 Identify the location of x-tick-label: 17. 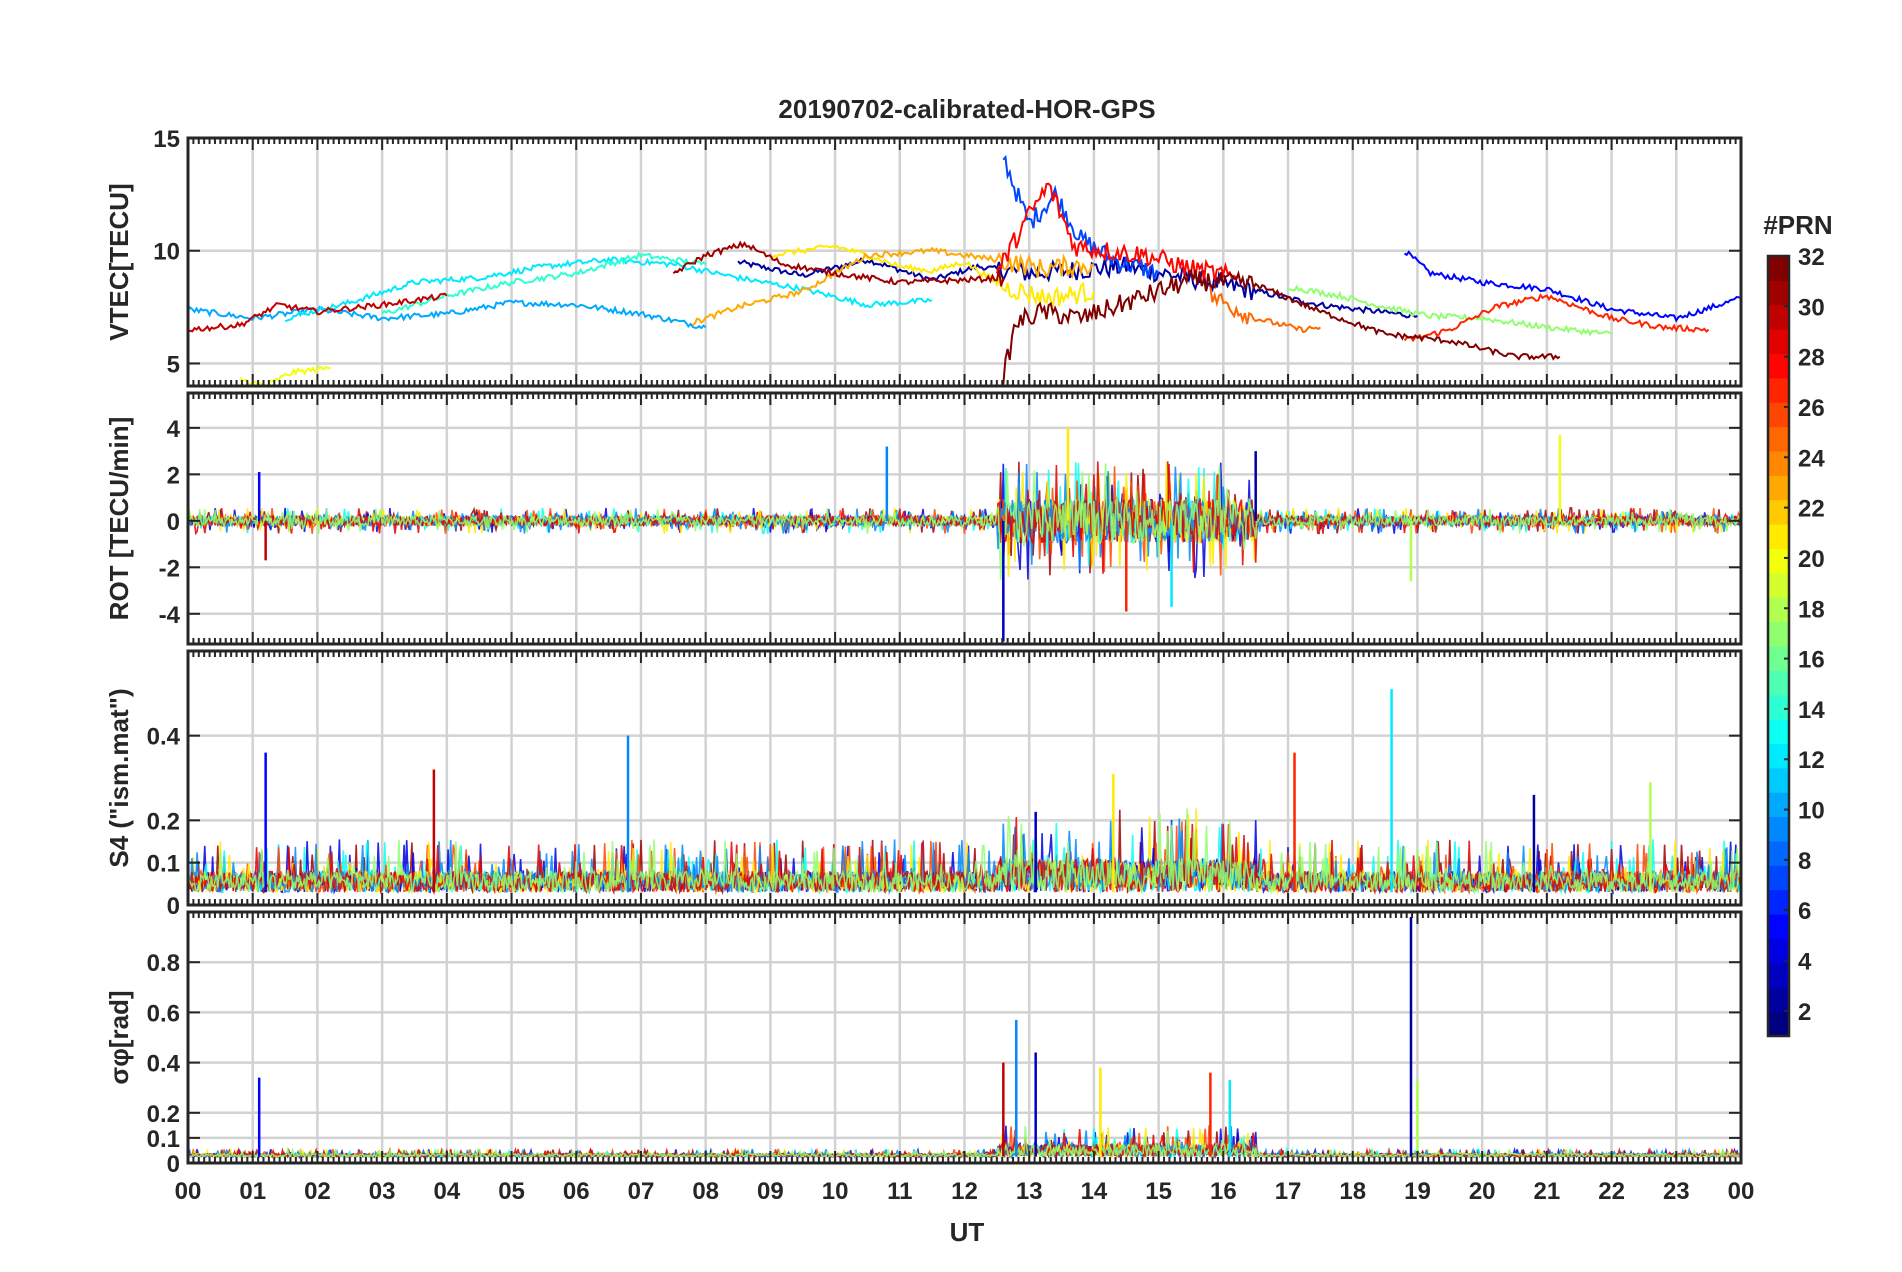
(1288, 1191).